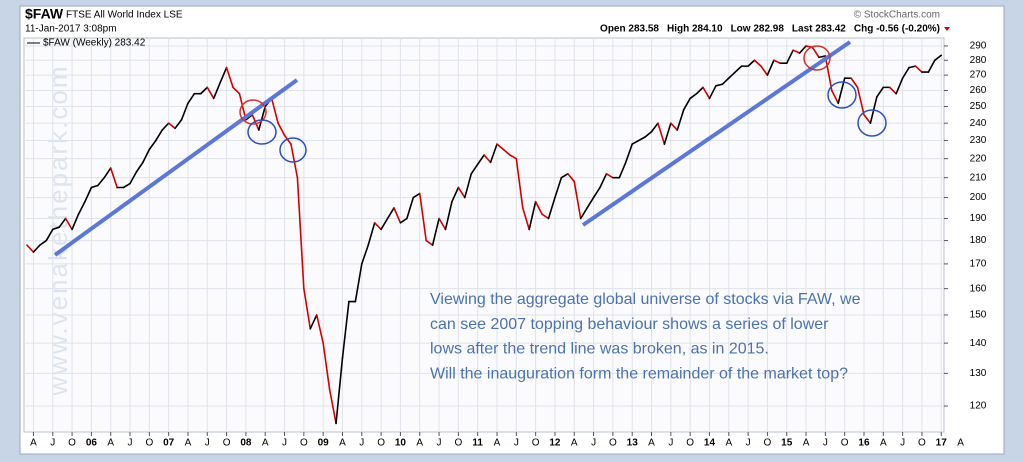 The width and height of the screenshot is (1024, 462). What do you see at coordinates (401, 443) in the screenshot?
I see `x-tick-label: 10` at bounding box center [401, 443].